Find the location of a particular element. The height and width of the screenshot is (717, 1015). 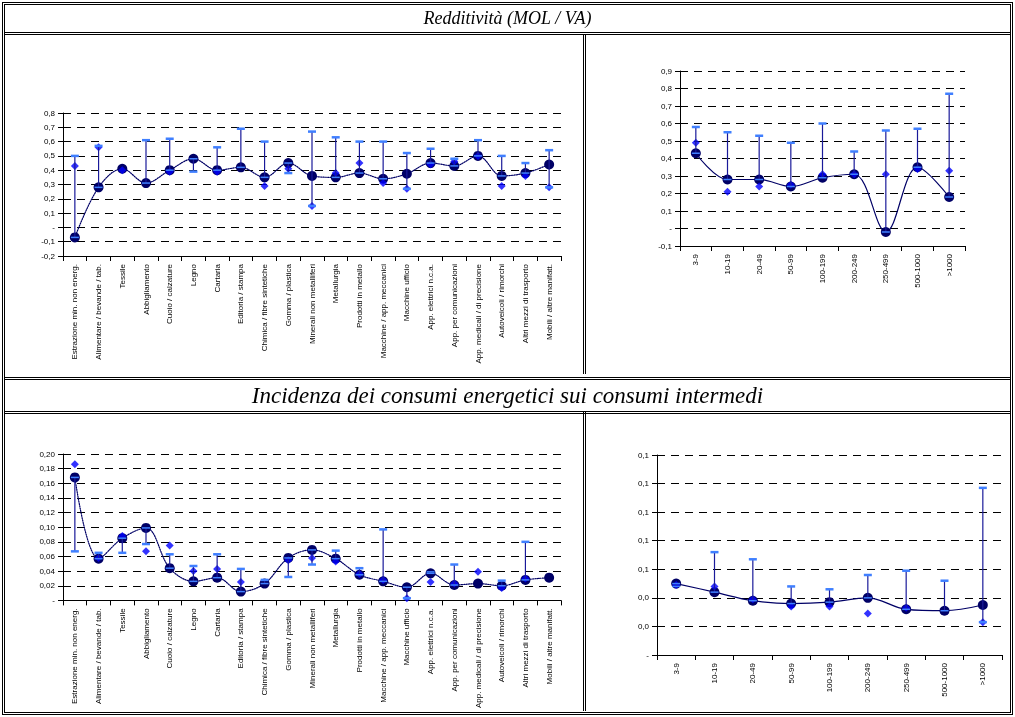

chart-title: Incidenza dei consumi energetici sui consumi intermedi is located at coordinates (507, 395).